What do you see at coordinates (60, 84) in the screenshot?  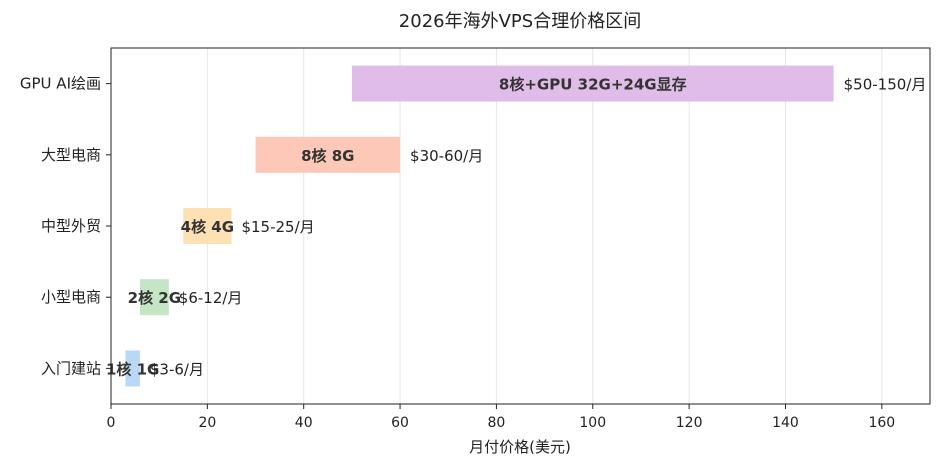 I see `y-tick-label: GPU AI绘画` at bounding box center [60, 84].